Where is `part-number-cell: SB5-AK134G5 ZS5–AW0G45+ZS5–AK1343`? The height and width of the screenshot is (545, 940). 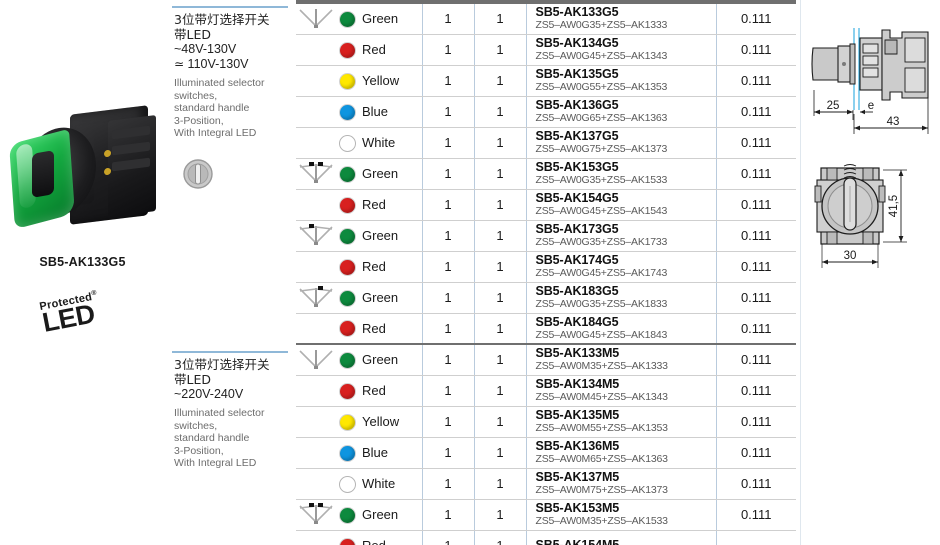
part-number-cell: SB5-AK134G5 ZS5–AW0G45+ZS5–AK1343 is located at coordinates (621, 50).